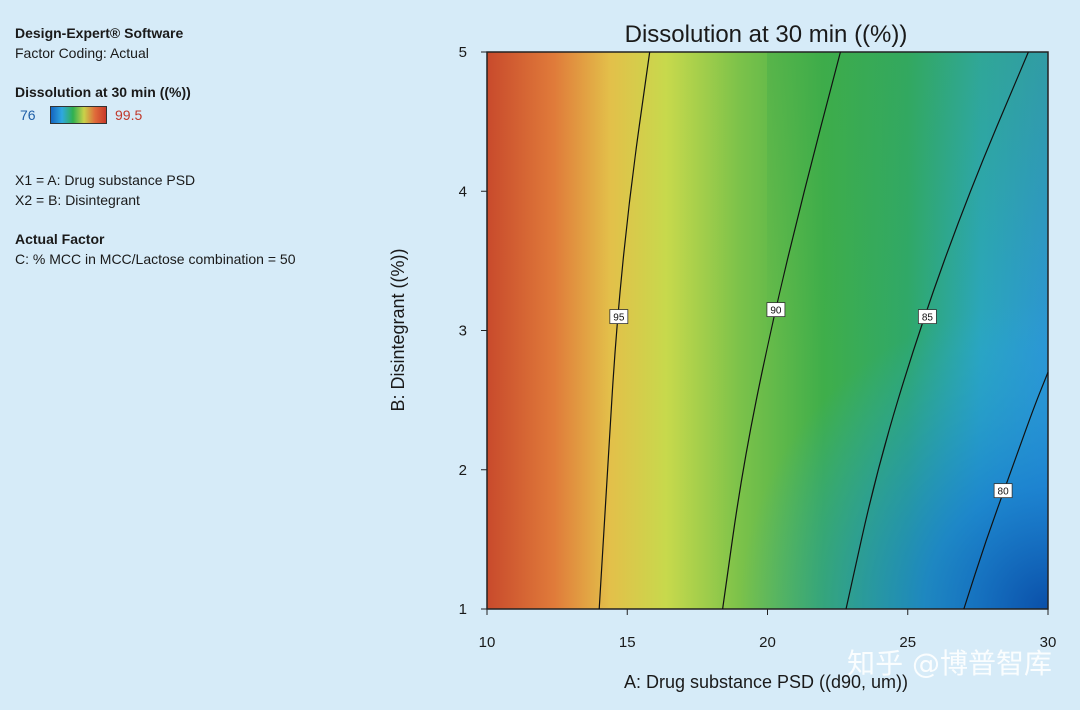 Image resolution: width=1080 pixels, height=710 pixels. What do you see at coordinates (949, 663) in the screenshot?
I see `watermark: 知乎 @博普智库` at bounding box center [949, 663].